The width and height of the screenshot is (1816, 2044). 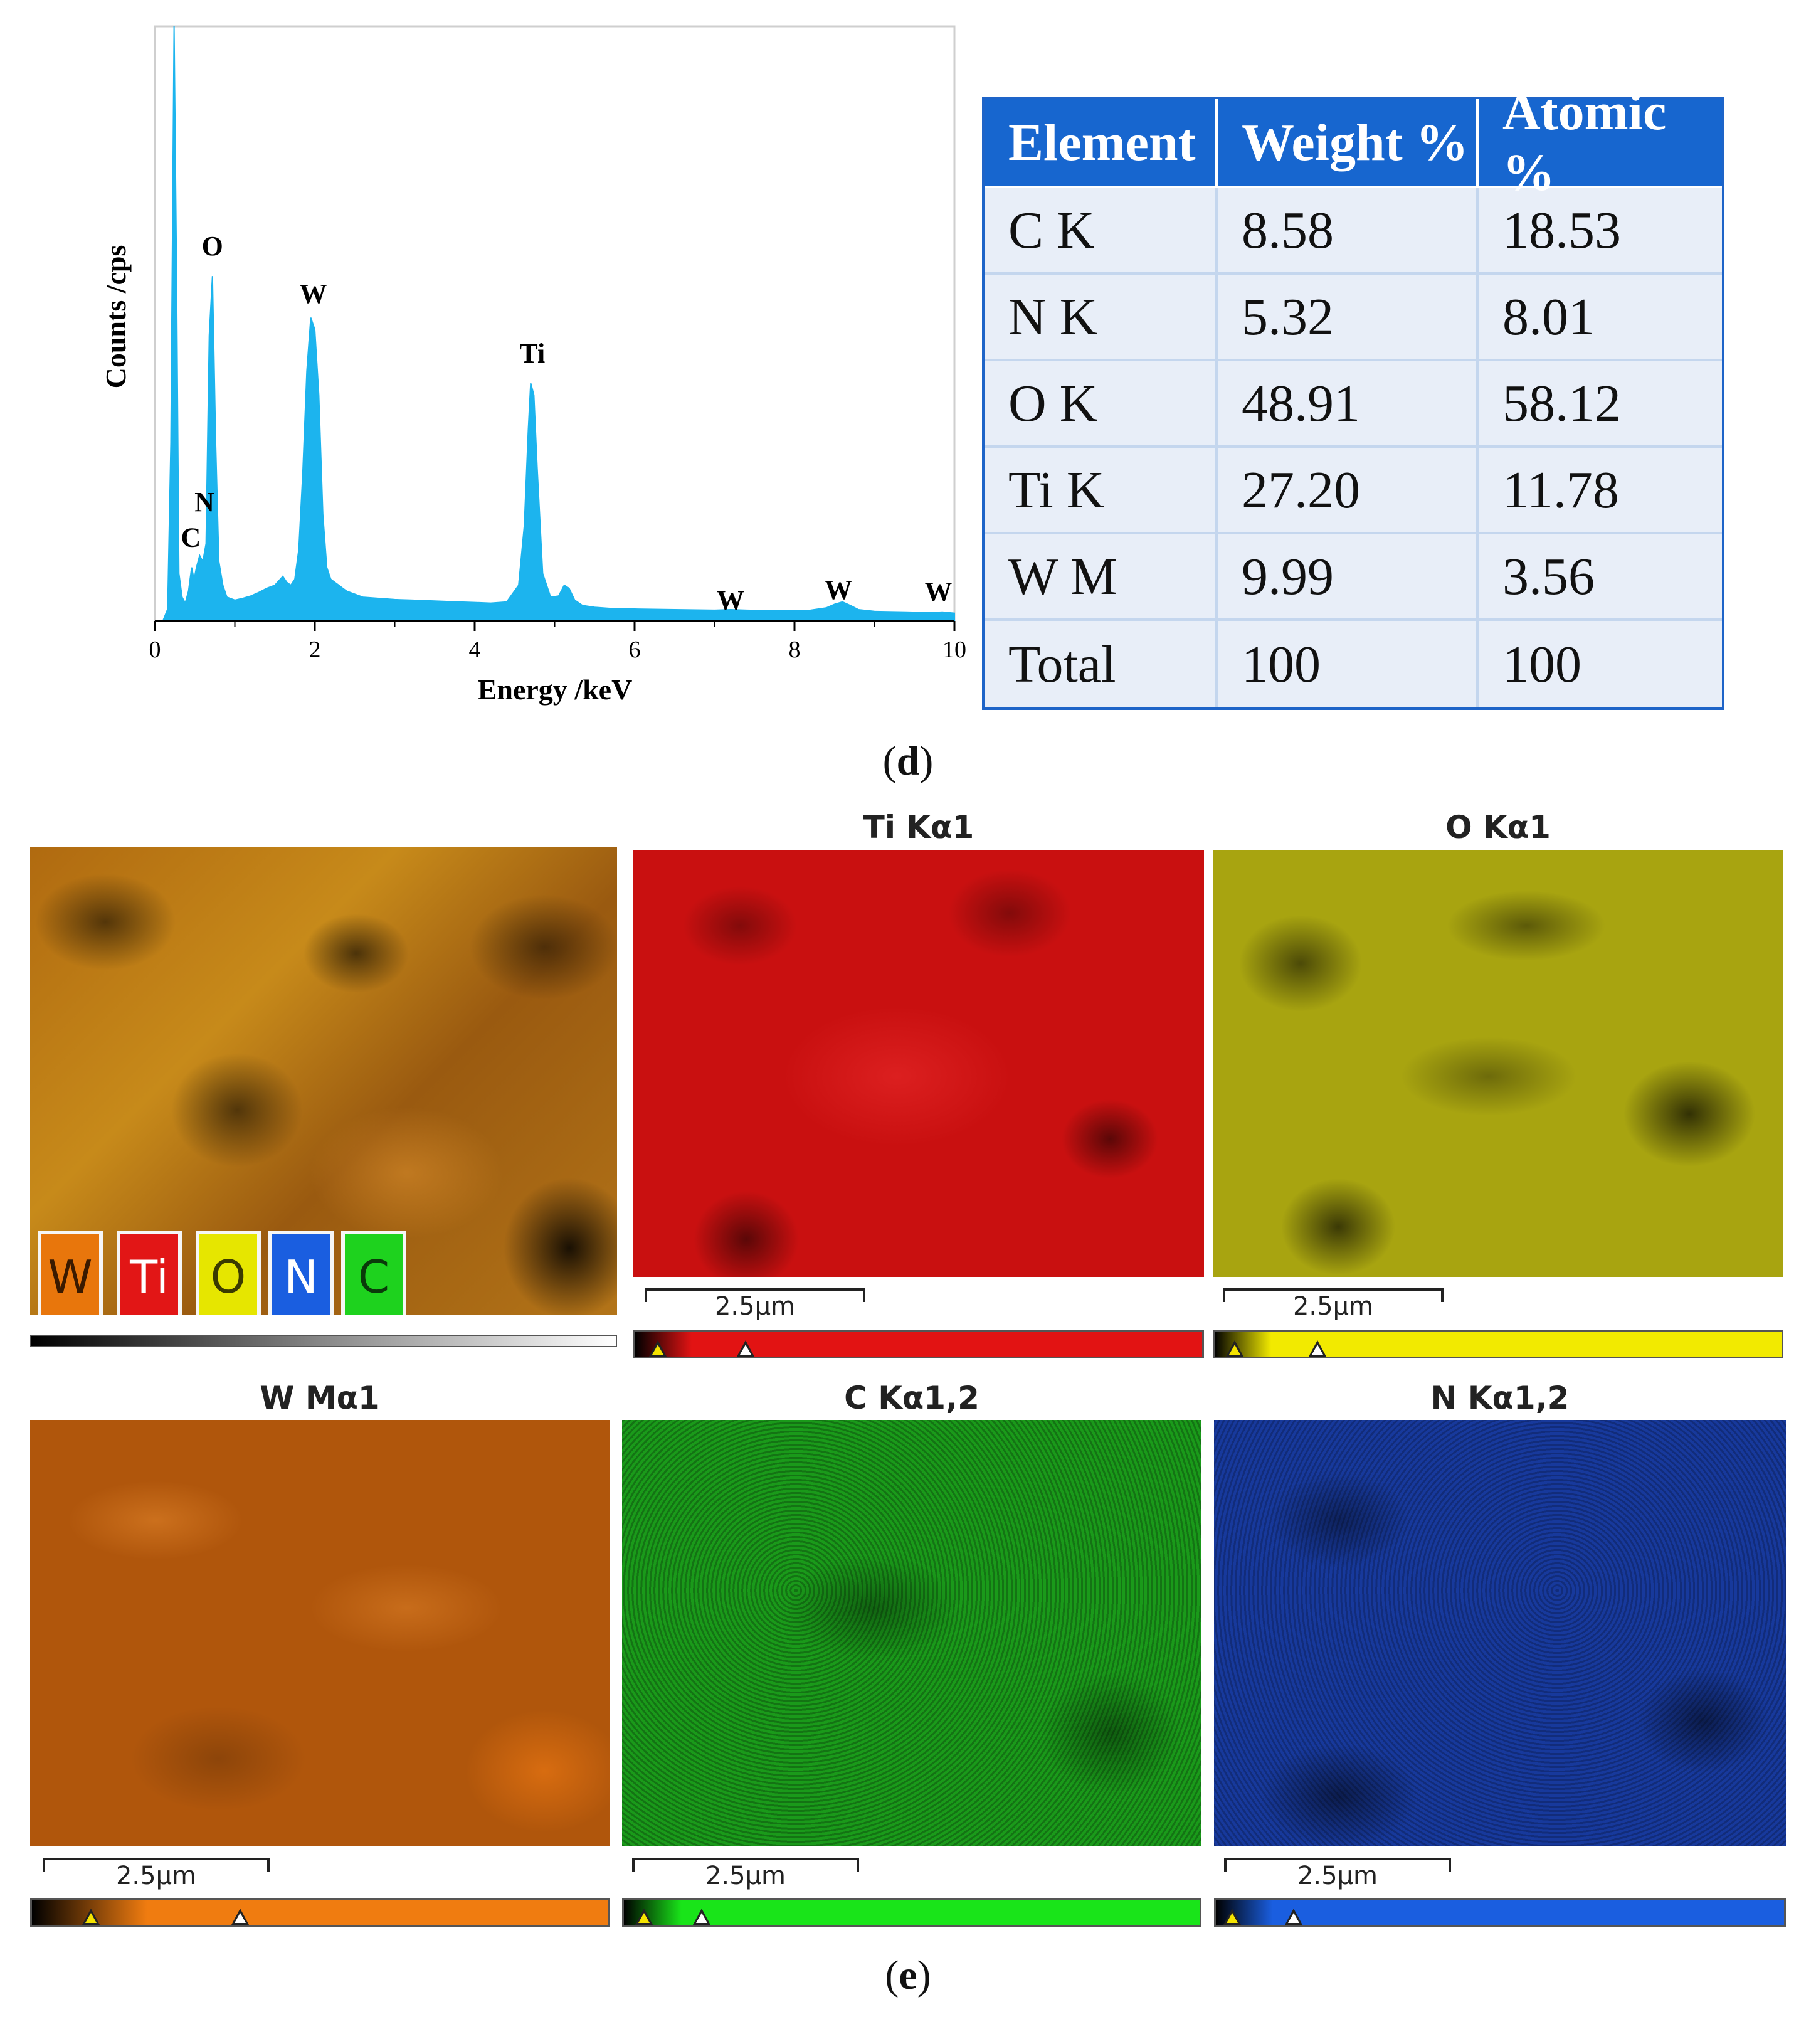 I want to click on map-title-w: W Mα1, so click(x=320, y=1398).